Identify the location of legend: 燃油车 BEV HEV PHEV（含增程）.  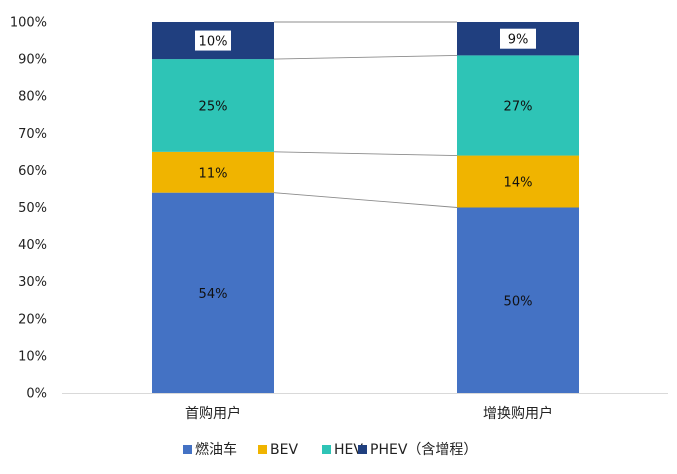
(330, 449).